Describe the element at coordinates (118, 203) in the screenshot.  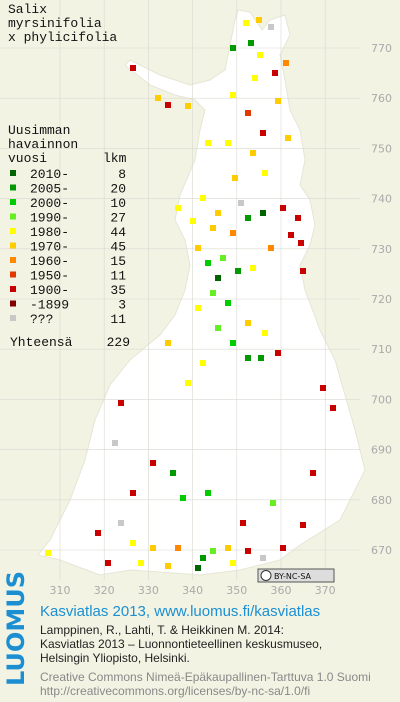
I see `legend-count: 10` at that location.